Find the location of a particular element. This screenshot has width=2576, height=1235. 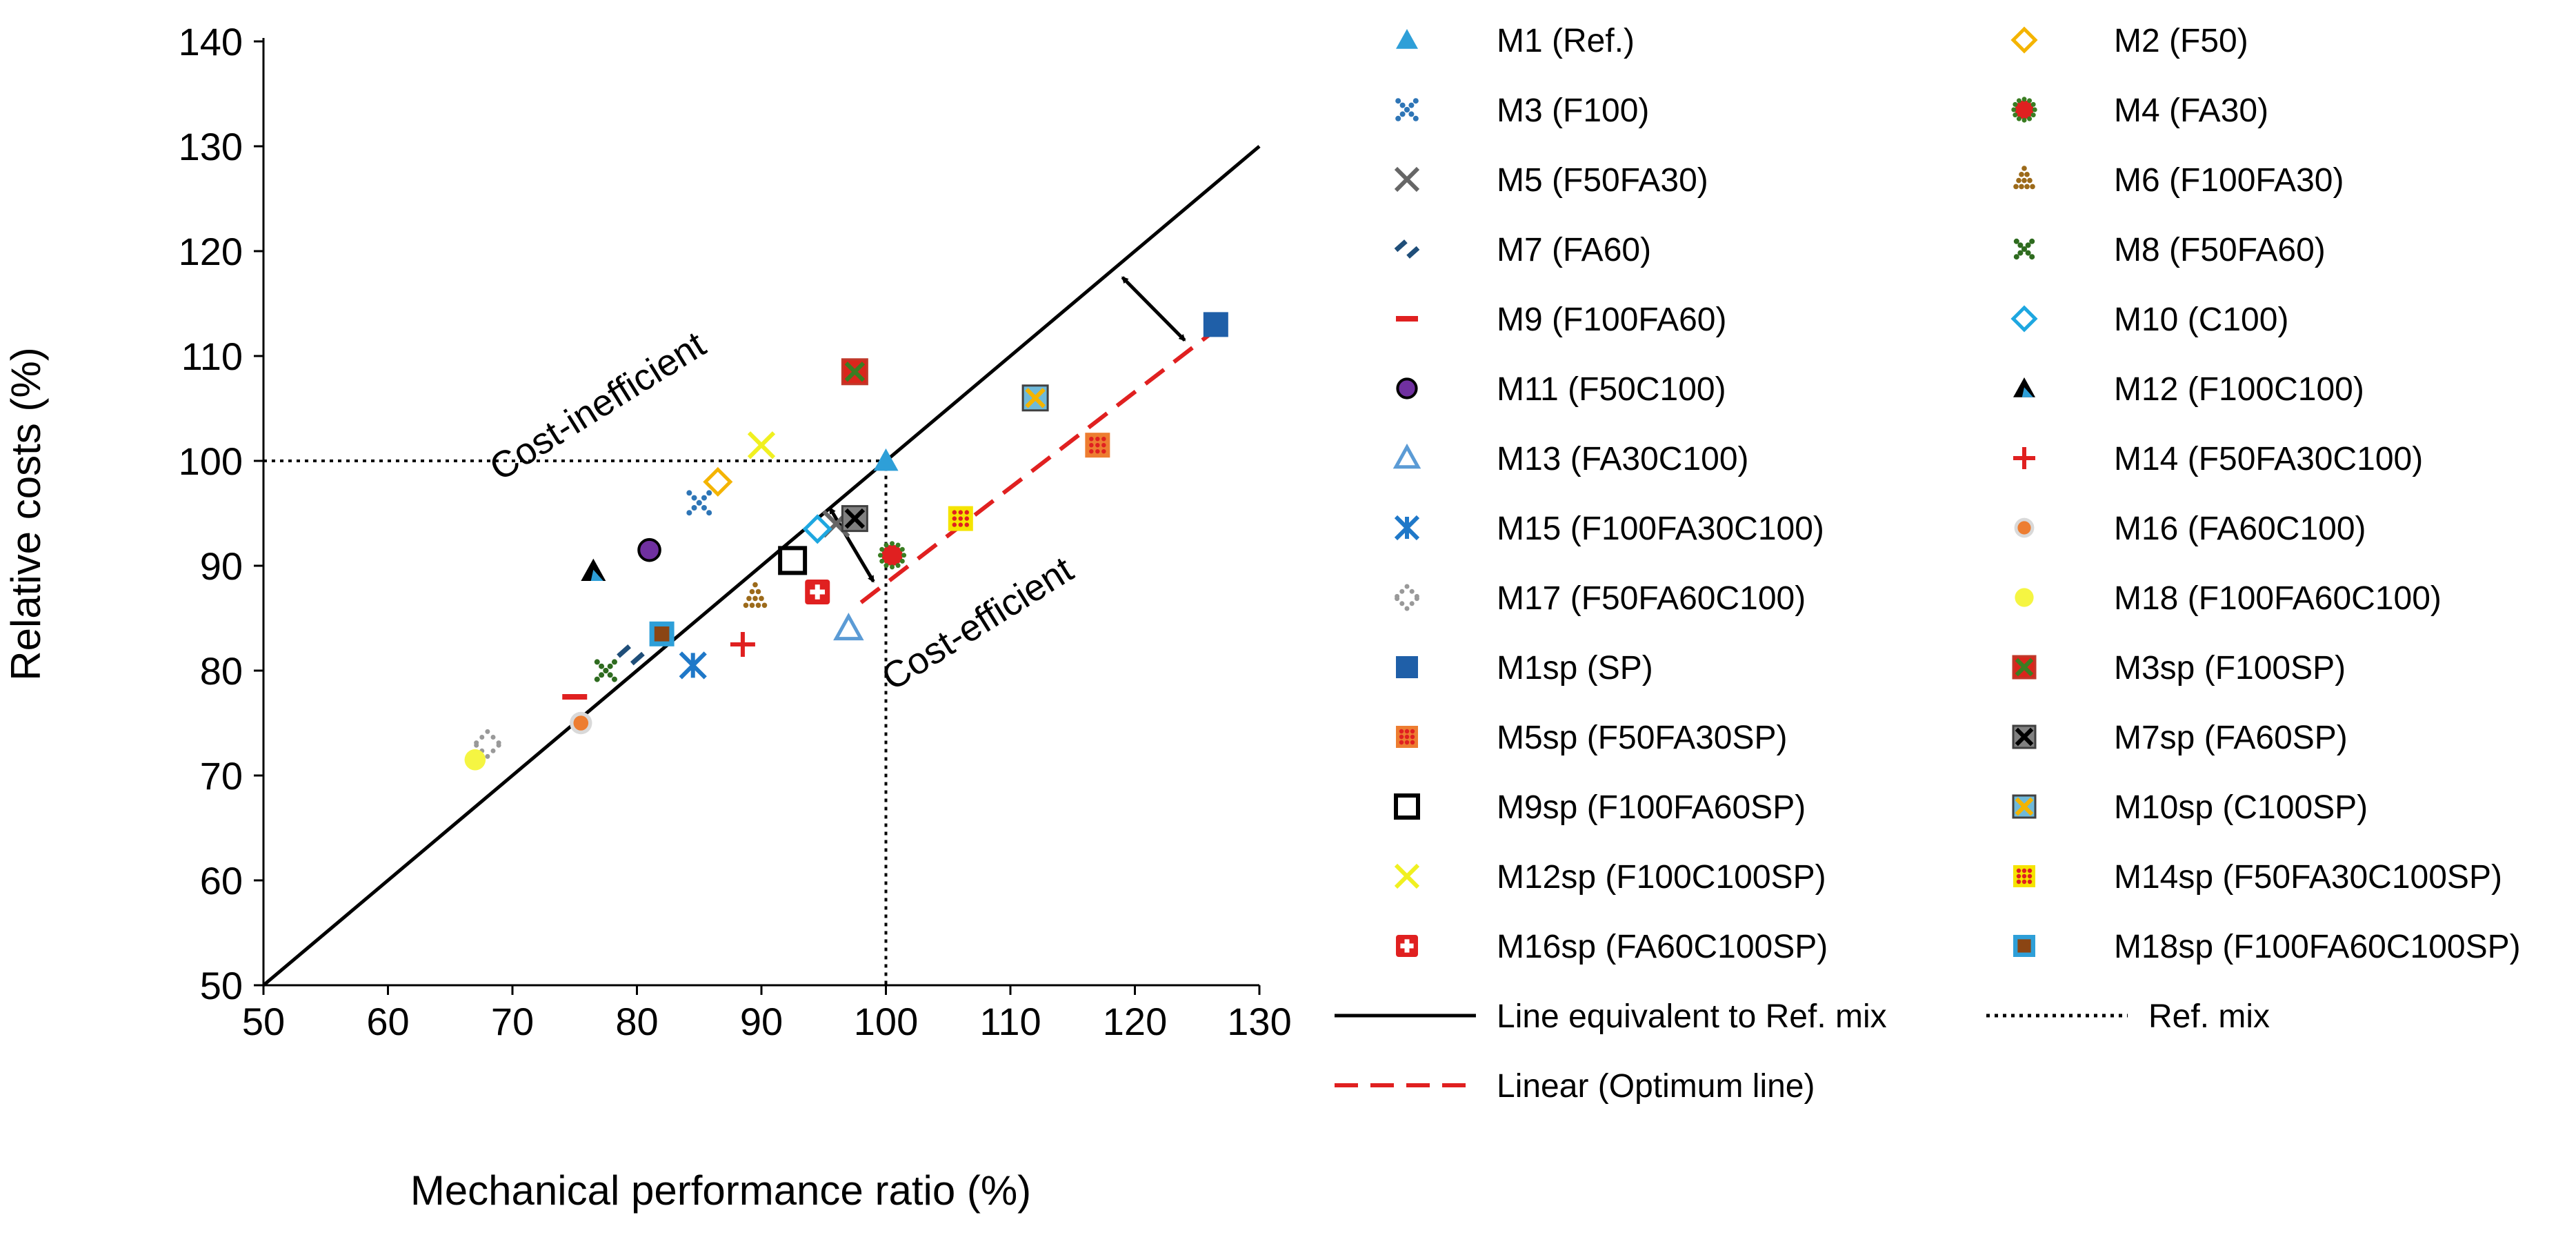

legend-label: Line equivalent to Ref. mix is located at coordinates (1692, 1016).